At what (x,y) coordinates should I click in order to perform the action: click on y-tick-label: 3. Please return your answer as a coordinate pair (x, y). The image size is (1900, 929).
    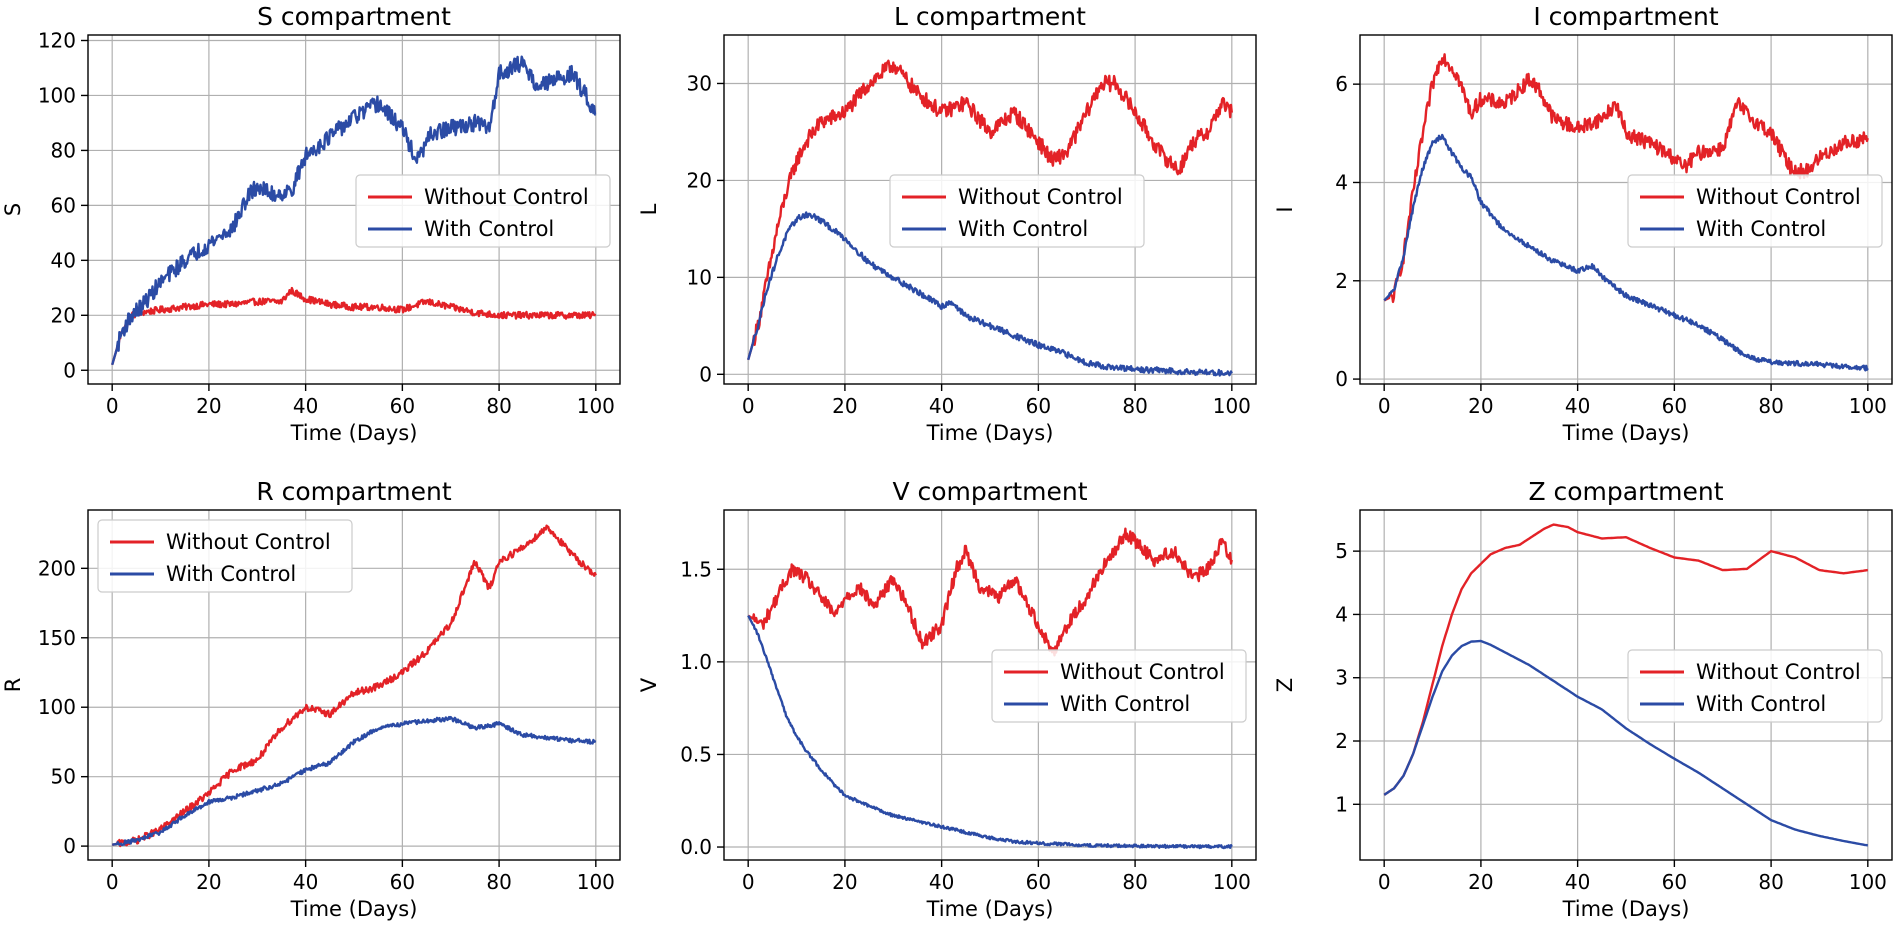
    Looking at the image, I should click on (1341, 678).